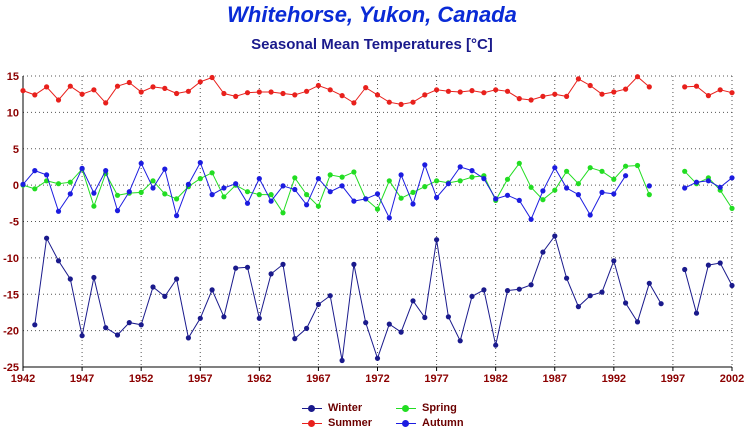 The image size is (744, 433). Describe the element at coordinates (732, 379) in the screenshot. I see `x-tick-label: 2002` at that location.